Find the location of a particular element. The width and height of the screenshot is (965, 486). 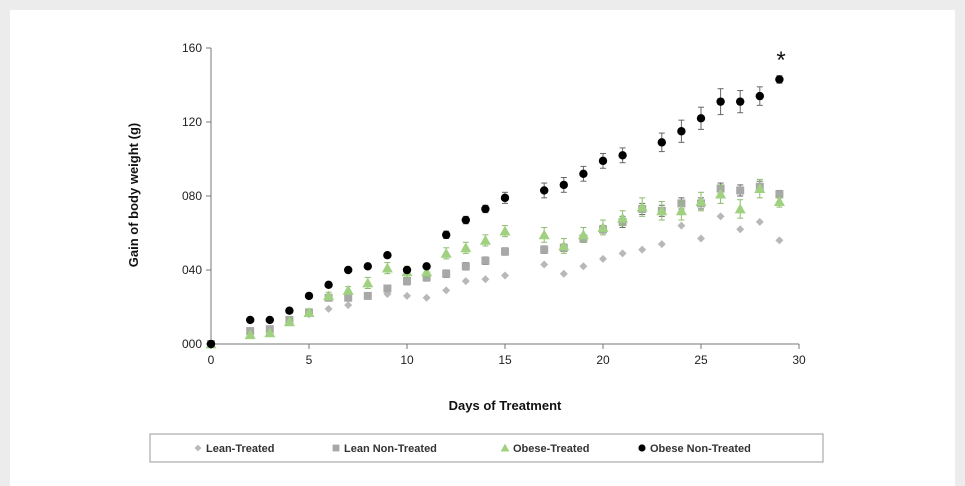

x-tick-label: 20 is located at coordinates (603, 360).